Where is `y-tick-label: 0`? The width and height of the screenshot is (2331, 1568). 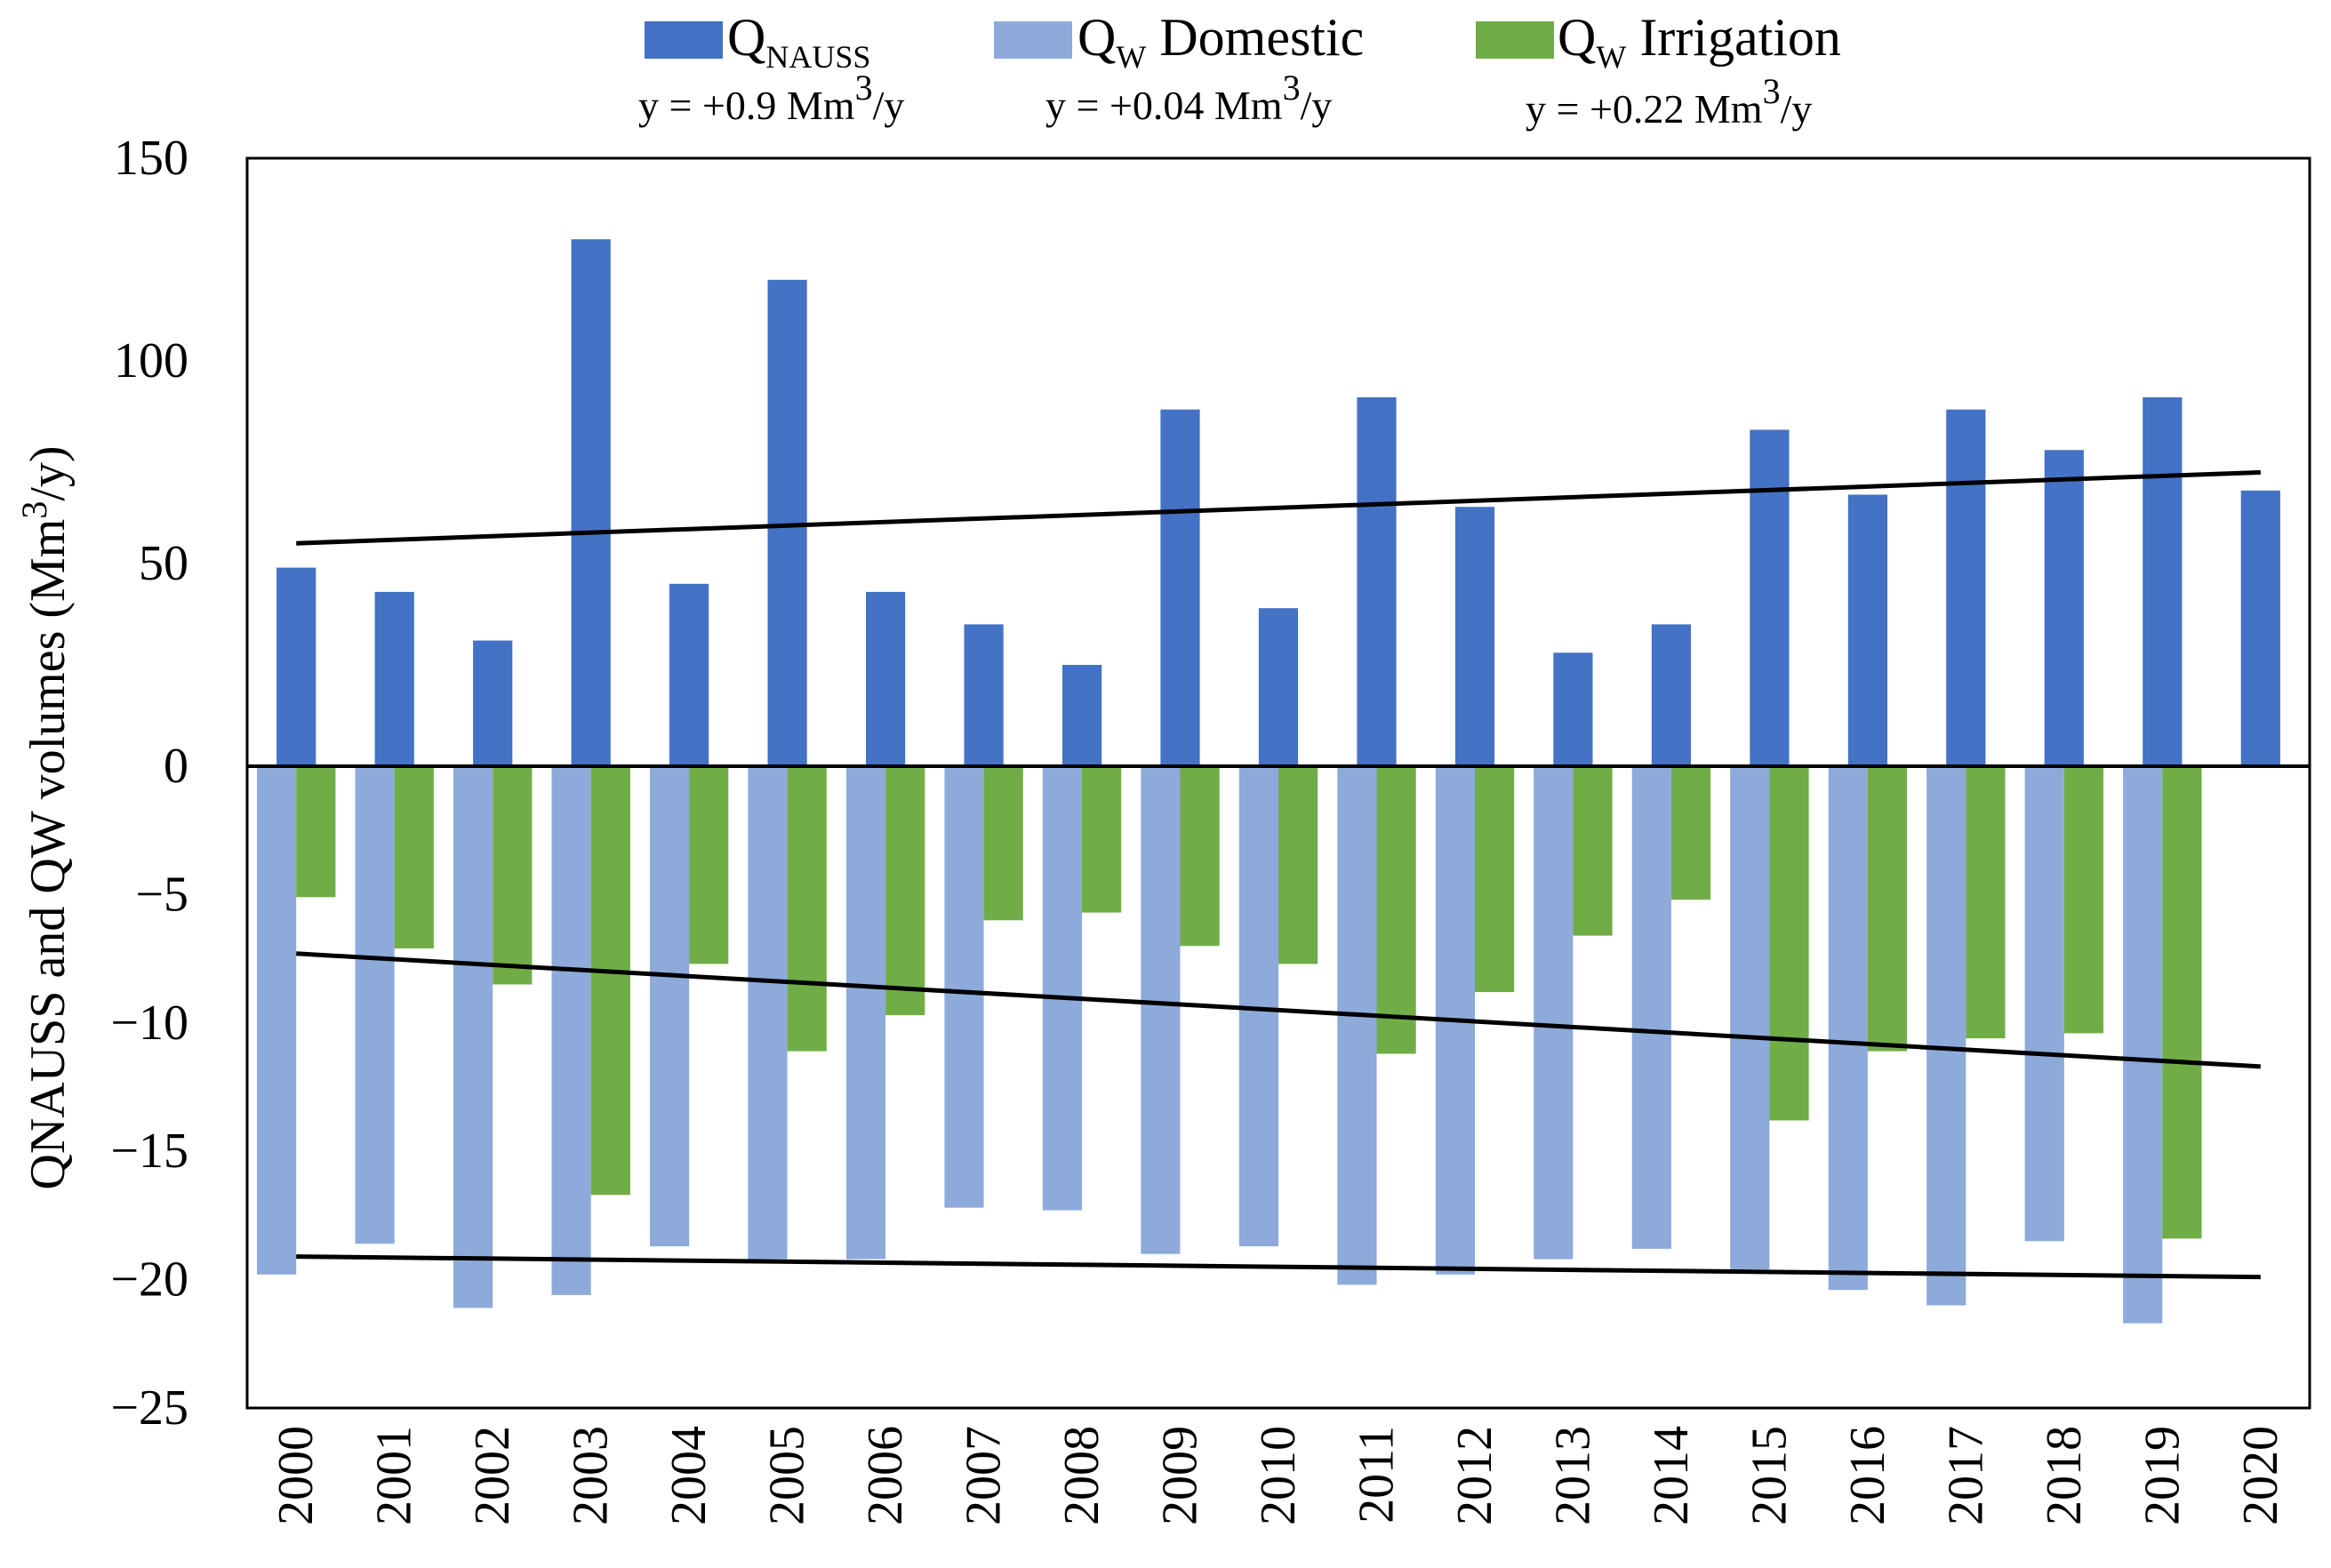
y-tick-label: 0 is located at coordinates (176, 766).